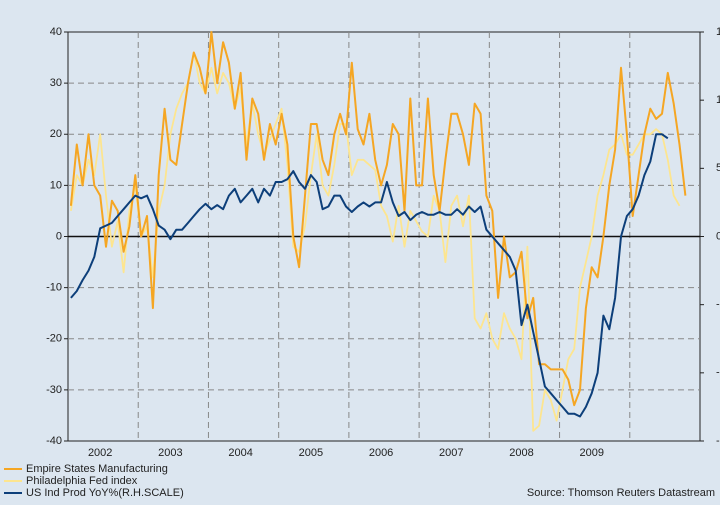  I want to click on y-tick-label: 10, so click(56, 185).